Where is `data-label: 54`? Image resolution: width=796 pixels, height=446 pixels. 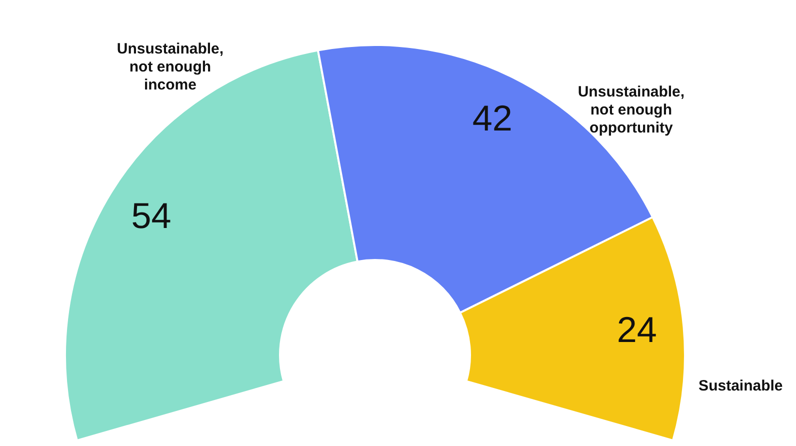
data-label: 54 is located at coordinates (151, 215).